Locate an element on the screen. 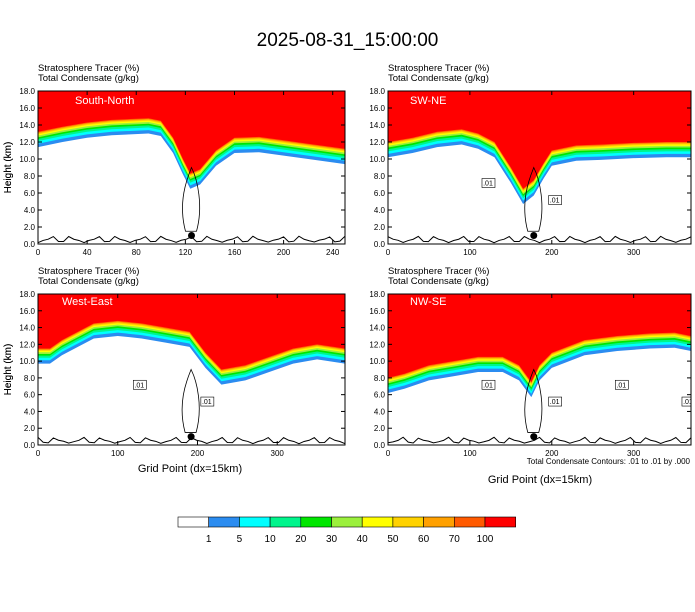  colorbar-label: 10 is located at coordinates (271, 539).